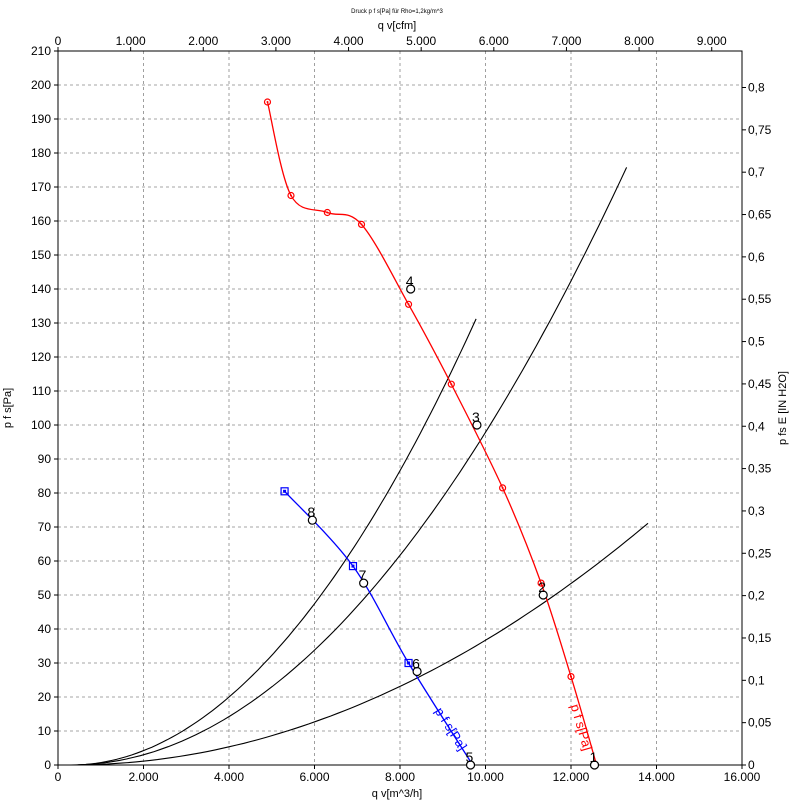 The image size is (793, 803). What do you see at coordinates (712, 41) in the screenshot?
I see `x2-tick-label: 9.000` at bounding box center [712, 41].